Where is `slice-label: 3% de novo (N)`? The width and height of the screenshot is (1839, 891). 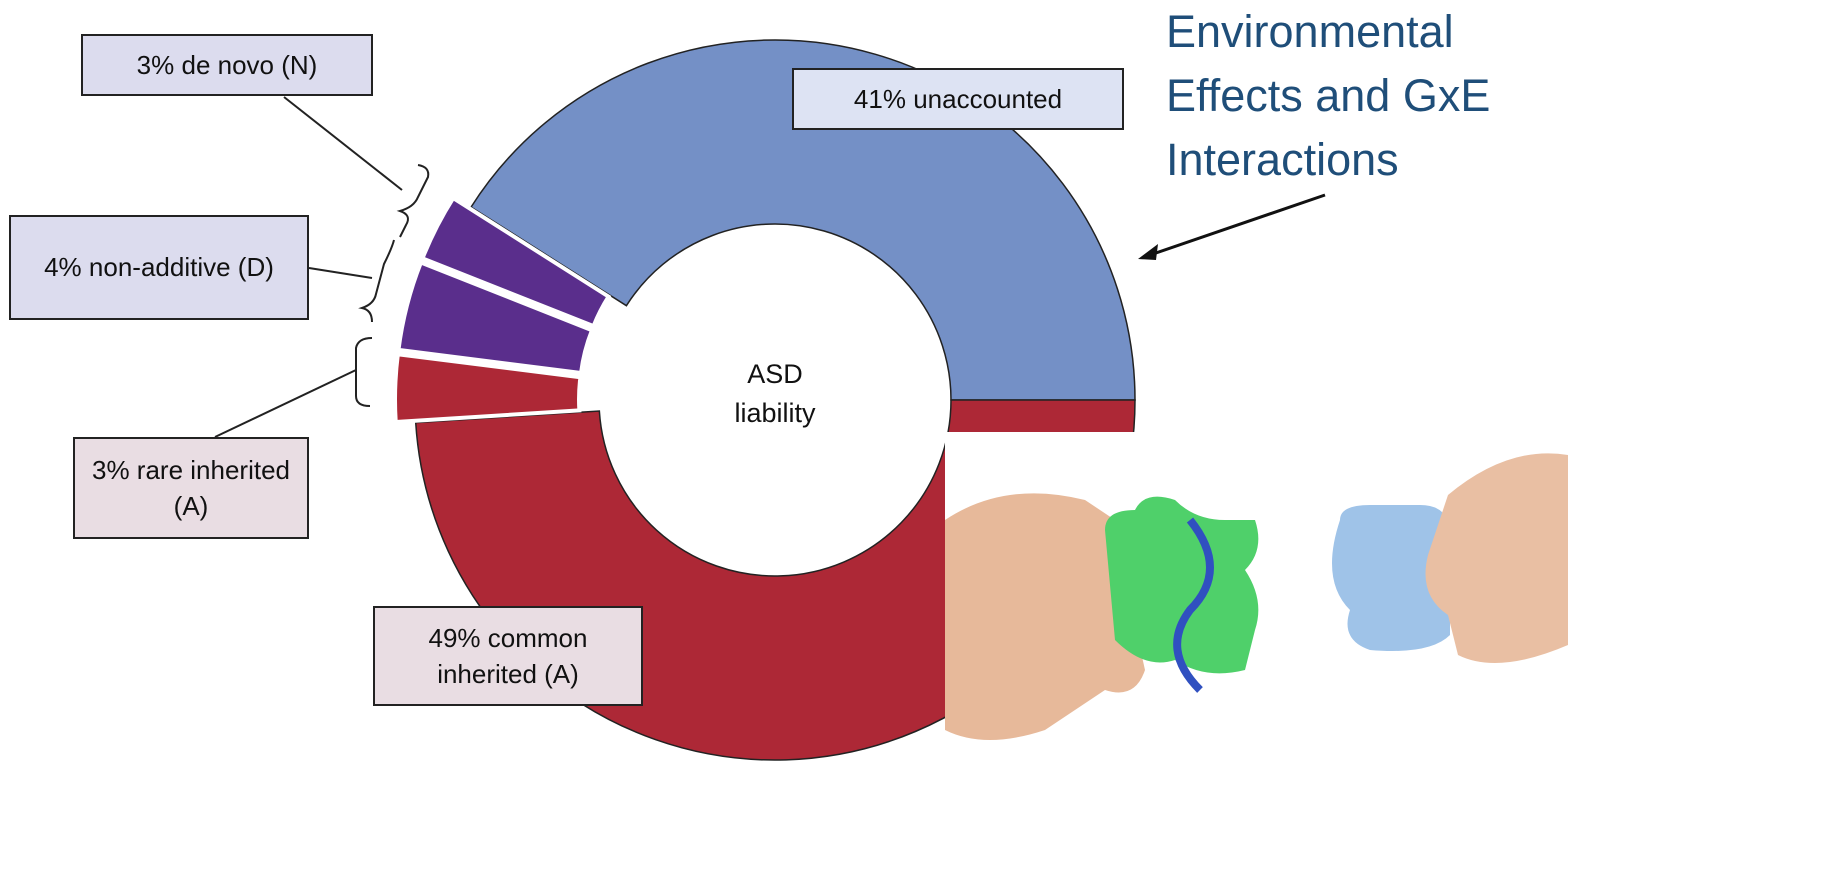 slice-label: 3% de novo (N) is located at coordinates (227, 65).